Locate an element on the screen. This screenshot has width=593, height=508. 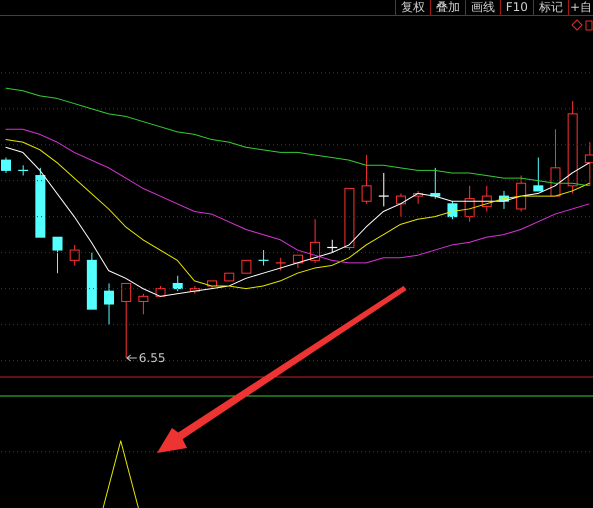
candlestick is located at coordinates (263, 258).